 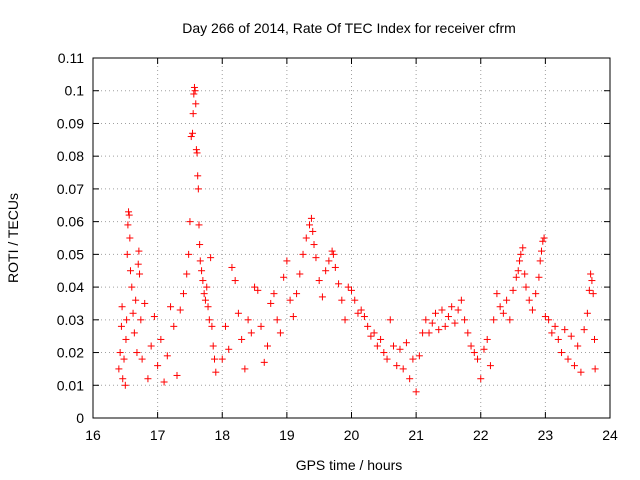 What do you see at coordinates (70, 156) in the screenshot?
I see `y-tick-label: 0.08` at bounding box center [70, 156].